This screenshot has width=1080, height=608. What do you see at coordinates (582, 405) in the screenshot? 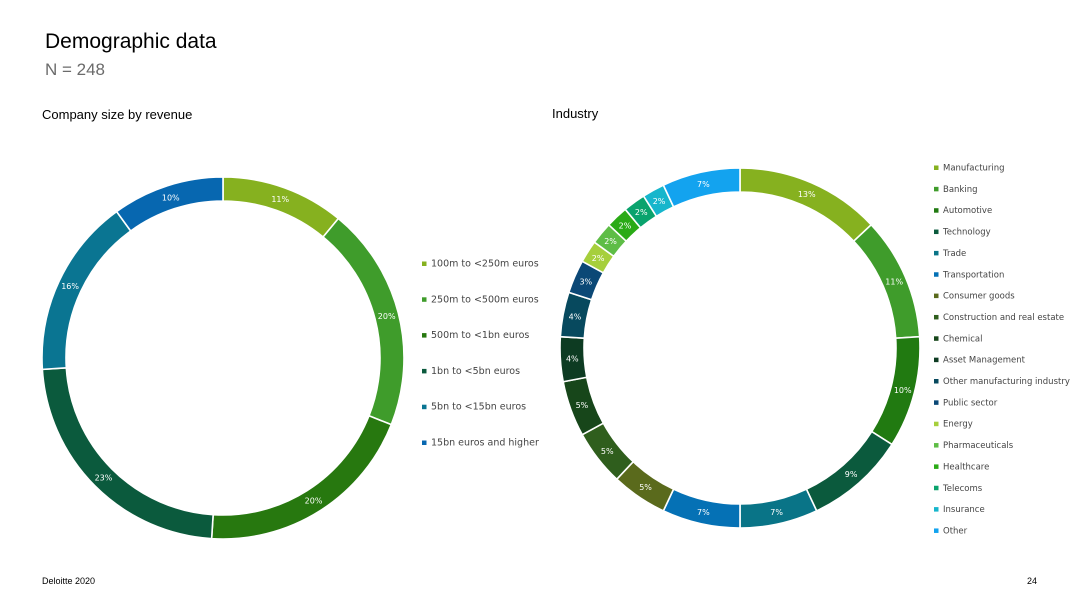
I see `slice-label-chemical: 5%` at bounding box center [582, 405].